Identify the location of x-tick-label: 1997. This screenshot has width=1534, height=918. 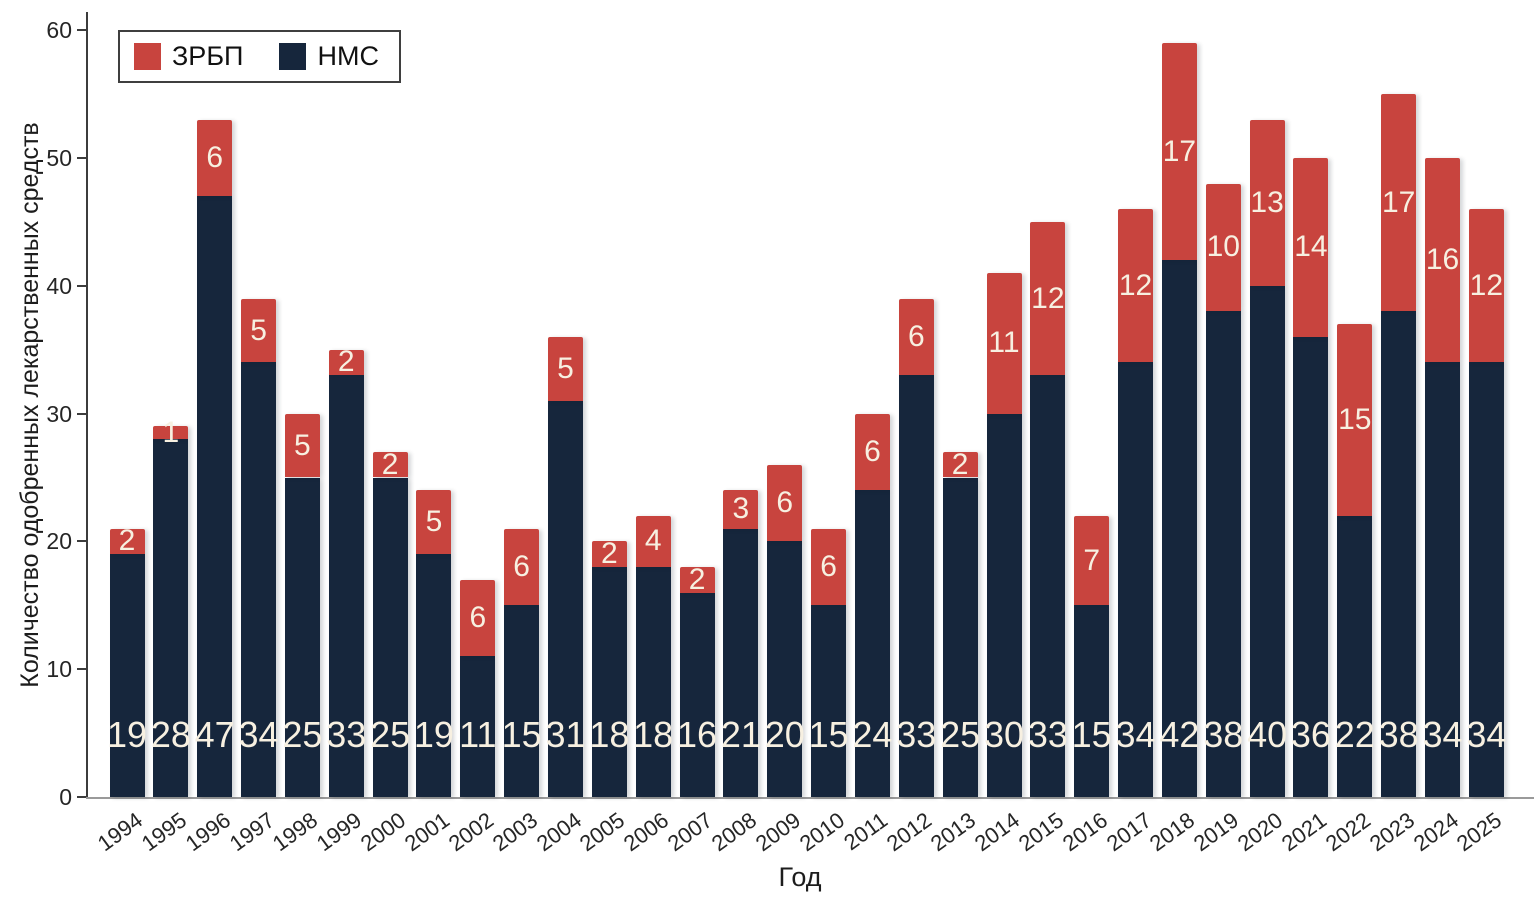
(251, 832).